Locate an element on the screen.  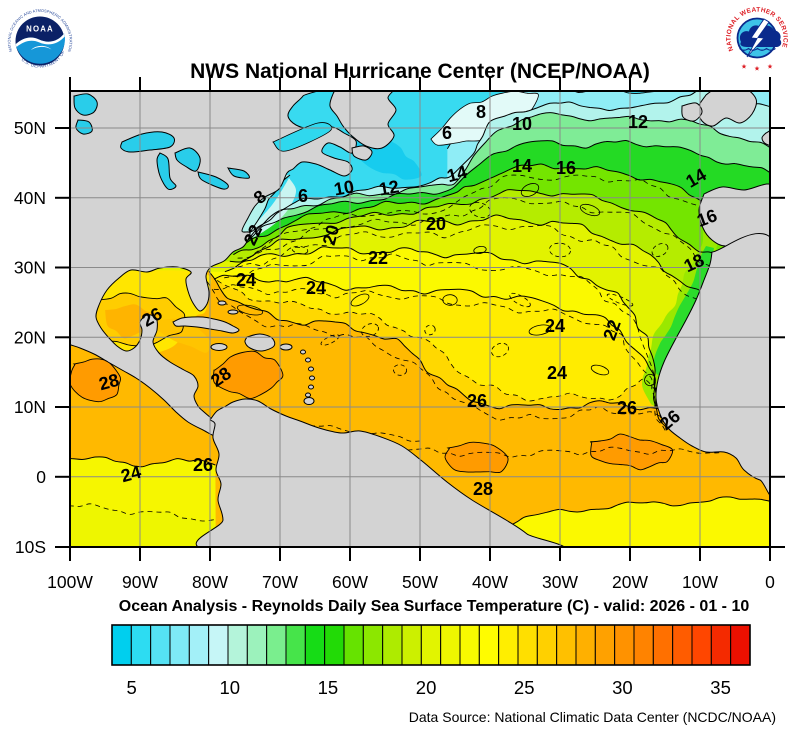
svg-text: 5 is located at coordinates (131, 687).